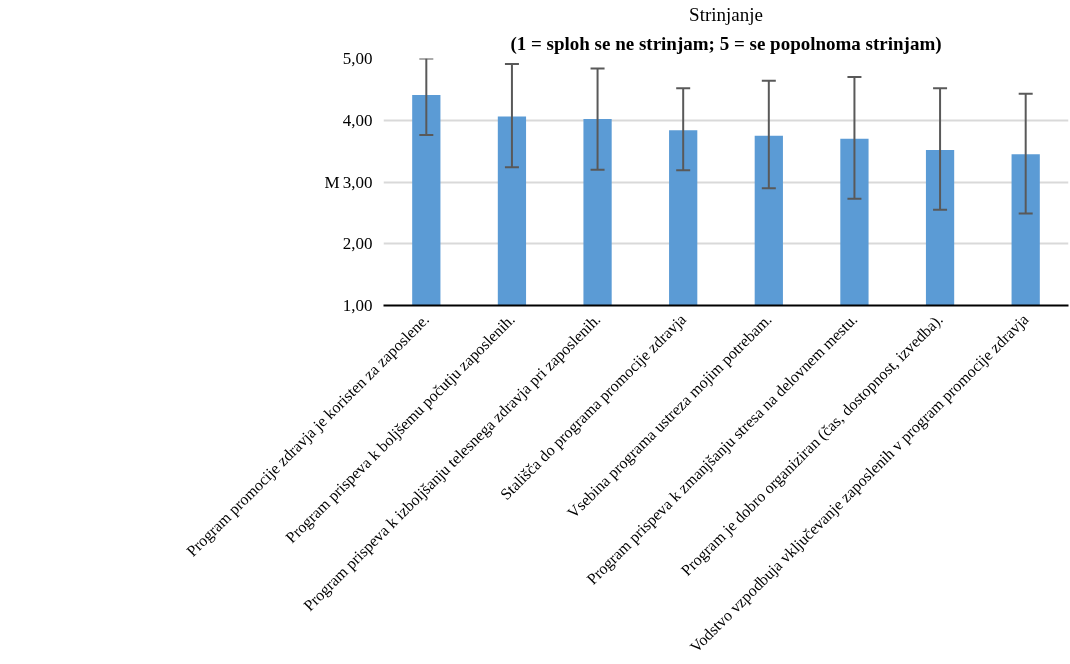  I want to click on y-tick-label: 2,00, so click(357, 244).